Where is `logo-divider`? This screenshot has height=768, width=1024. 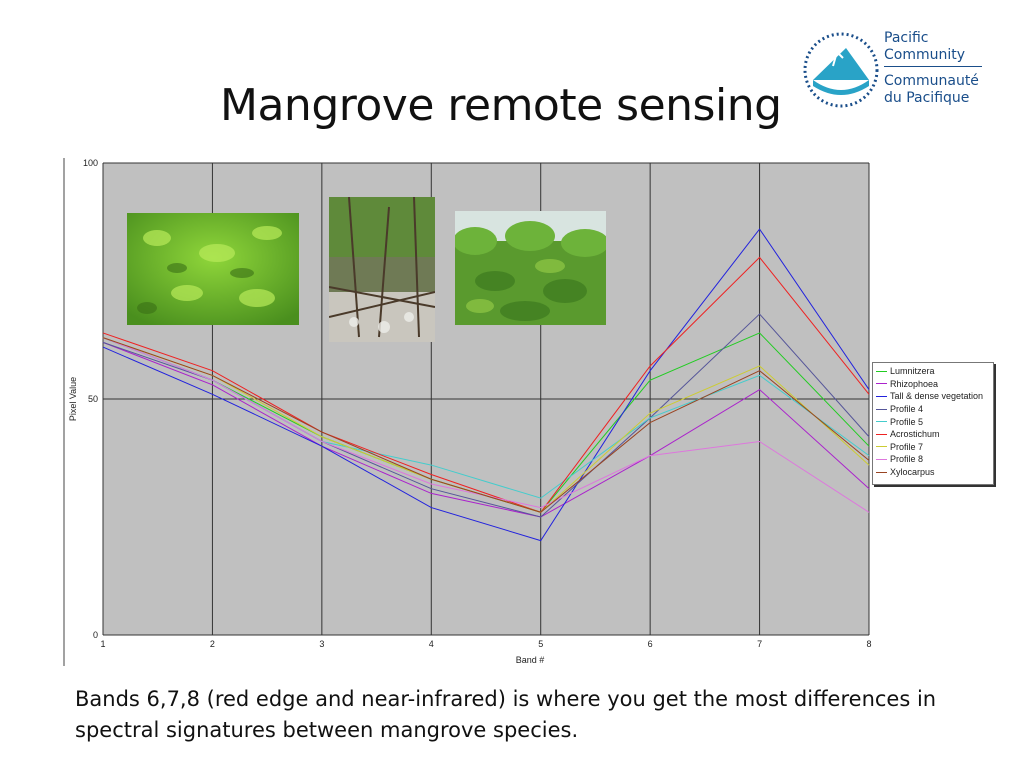
logo-divider is located at coordinates (933, 69).